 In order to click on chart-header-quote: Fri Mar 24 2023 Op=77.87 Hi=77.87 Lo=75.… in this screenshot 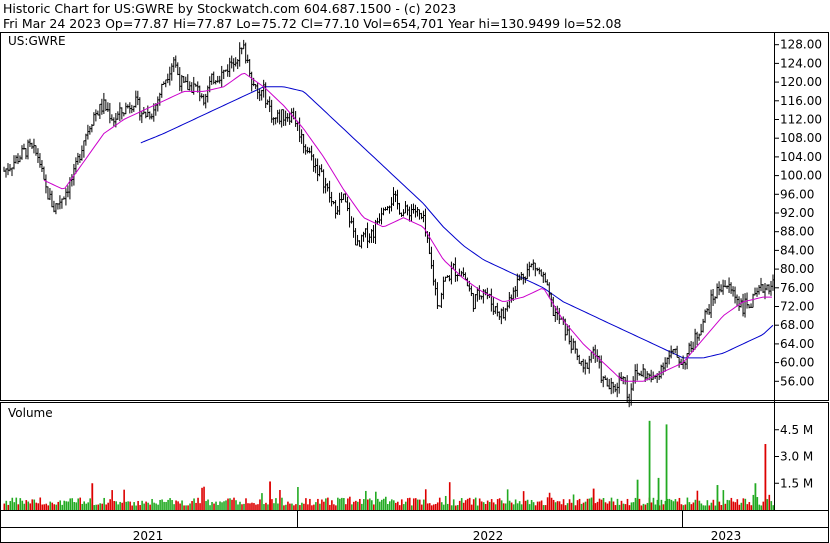, I will do `click(312, 23)`.